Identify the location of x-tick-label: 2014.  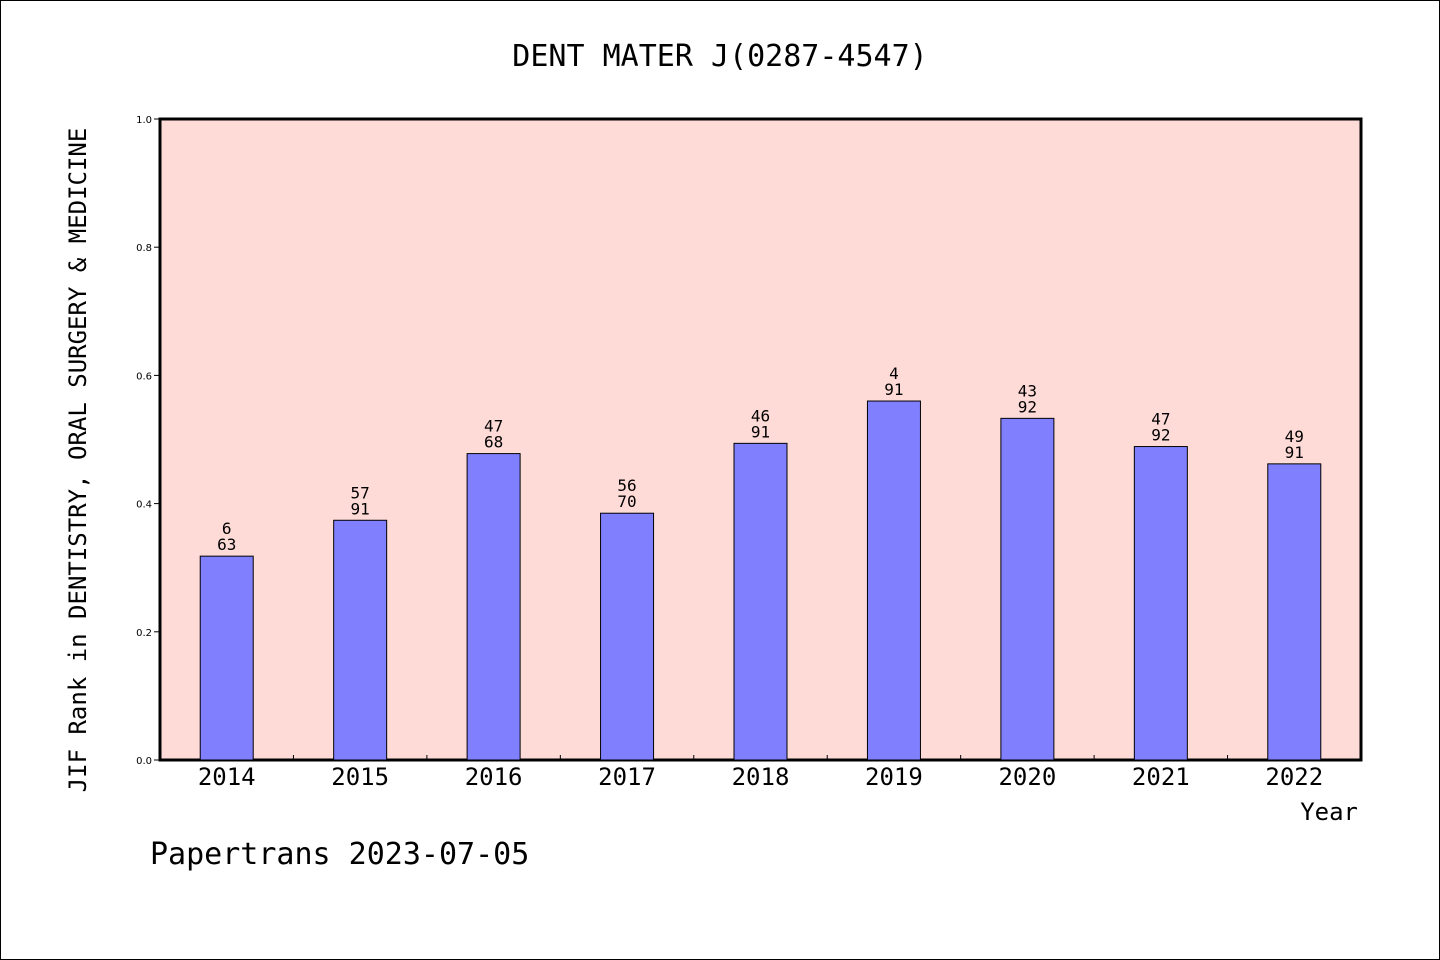
(227, 777).